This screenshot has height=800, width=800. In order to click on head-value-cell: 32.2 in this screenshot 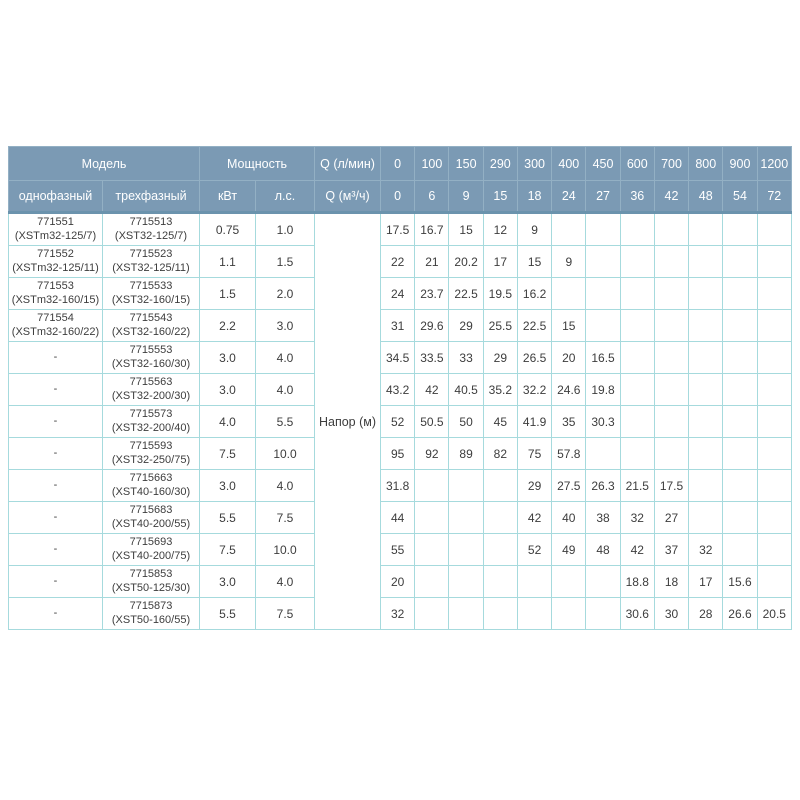, I will do `click(534, 389)`.